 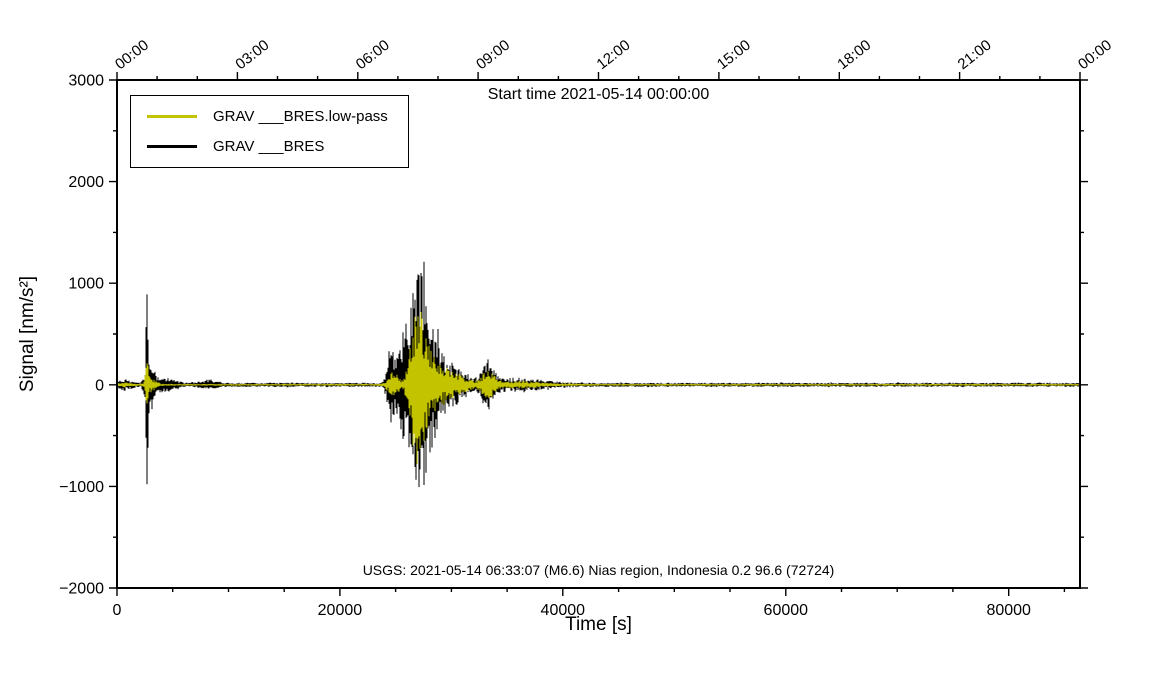 What do you see at coordinates (117, 610) in the screenshot?
I see `x-tick-label: 0` at bounding box center [117, 610].